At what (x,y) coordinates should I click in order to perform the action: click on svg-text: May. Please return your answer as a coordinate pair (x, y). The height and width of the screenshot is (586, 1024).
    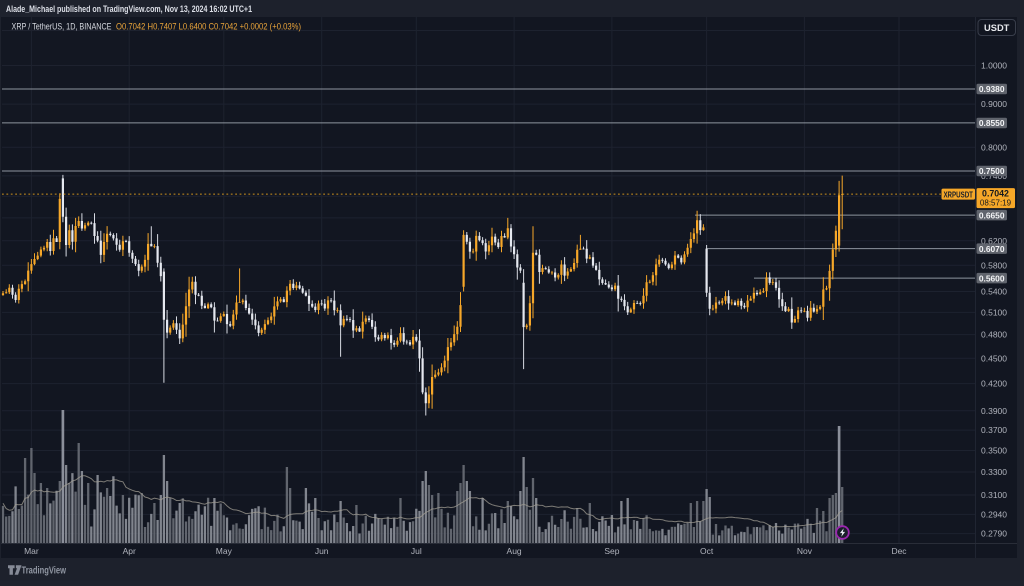
    Looking at the image, I should click on (224, 551).